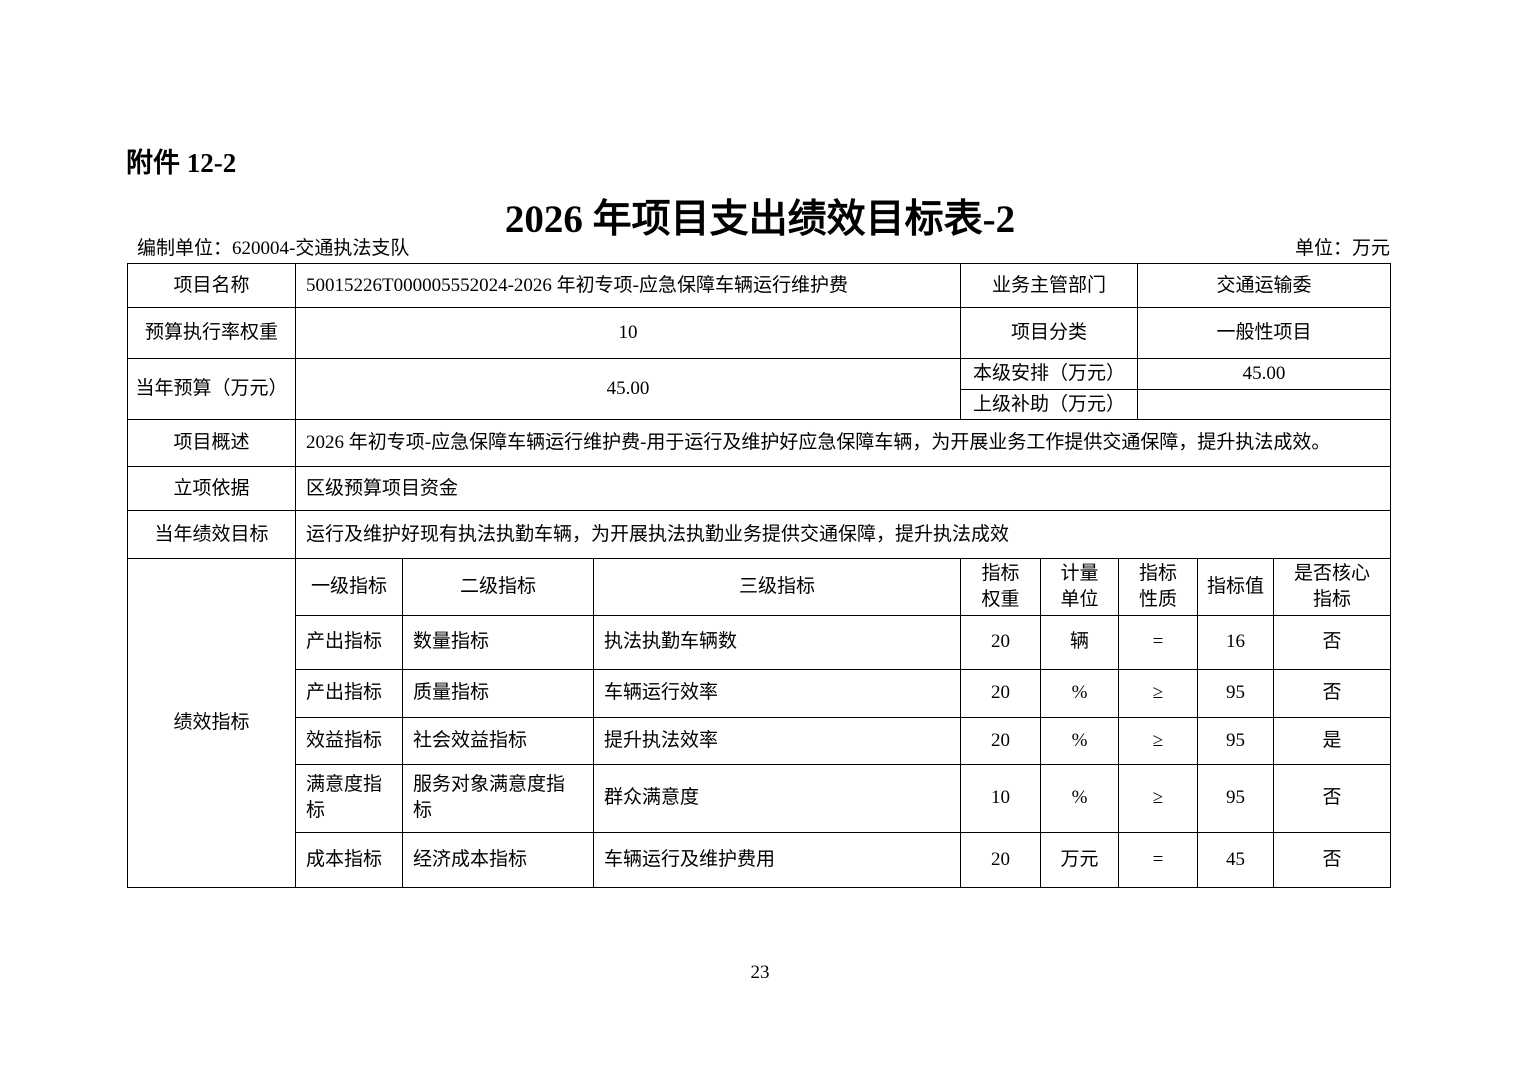 The image size is (1520, 1074). Describe the element at coordinates (498, 740) in the screenshot. I see `indicator-level2: 社会效益指标` at that location.